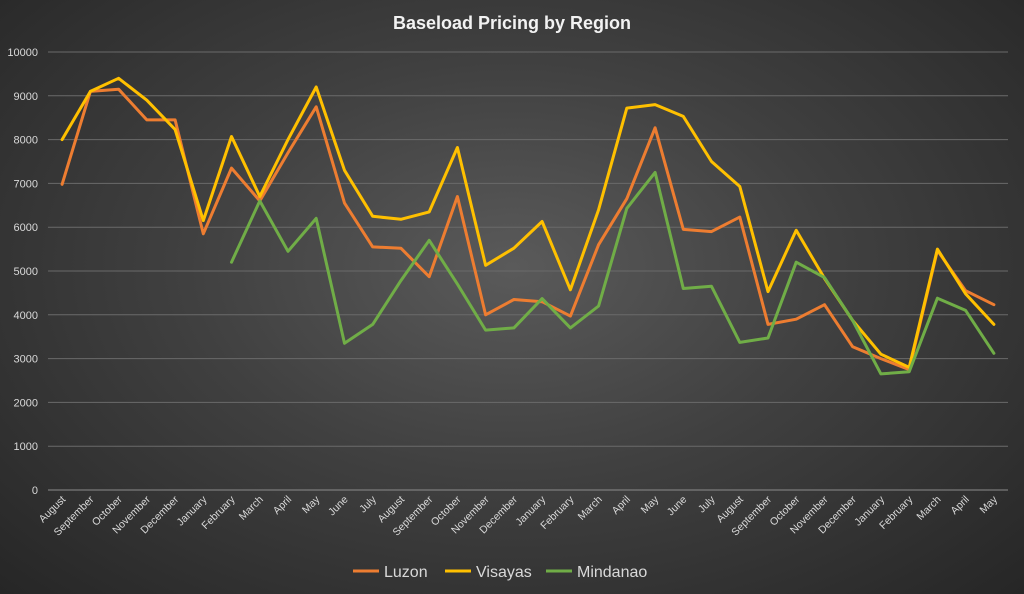  Describe the element at coordinates (26, 360) in the screenshot. I see `y-tick-label: 3000` at that location.